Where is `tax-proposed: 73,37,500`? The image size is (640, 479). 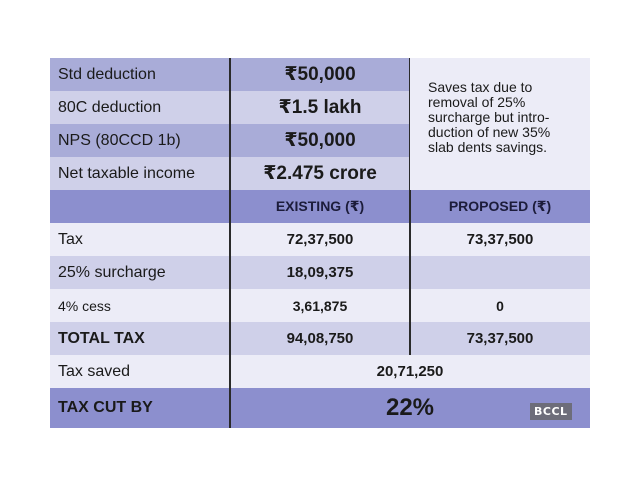
tax-proposed: 73,37,500 is located at coordinates (500, 239).